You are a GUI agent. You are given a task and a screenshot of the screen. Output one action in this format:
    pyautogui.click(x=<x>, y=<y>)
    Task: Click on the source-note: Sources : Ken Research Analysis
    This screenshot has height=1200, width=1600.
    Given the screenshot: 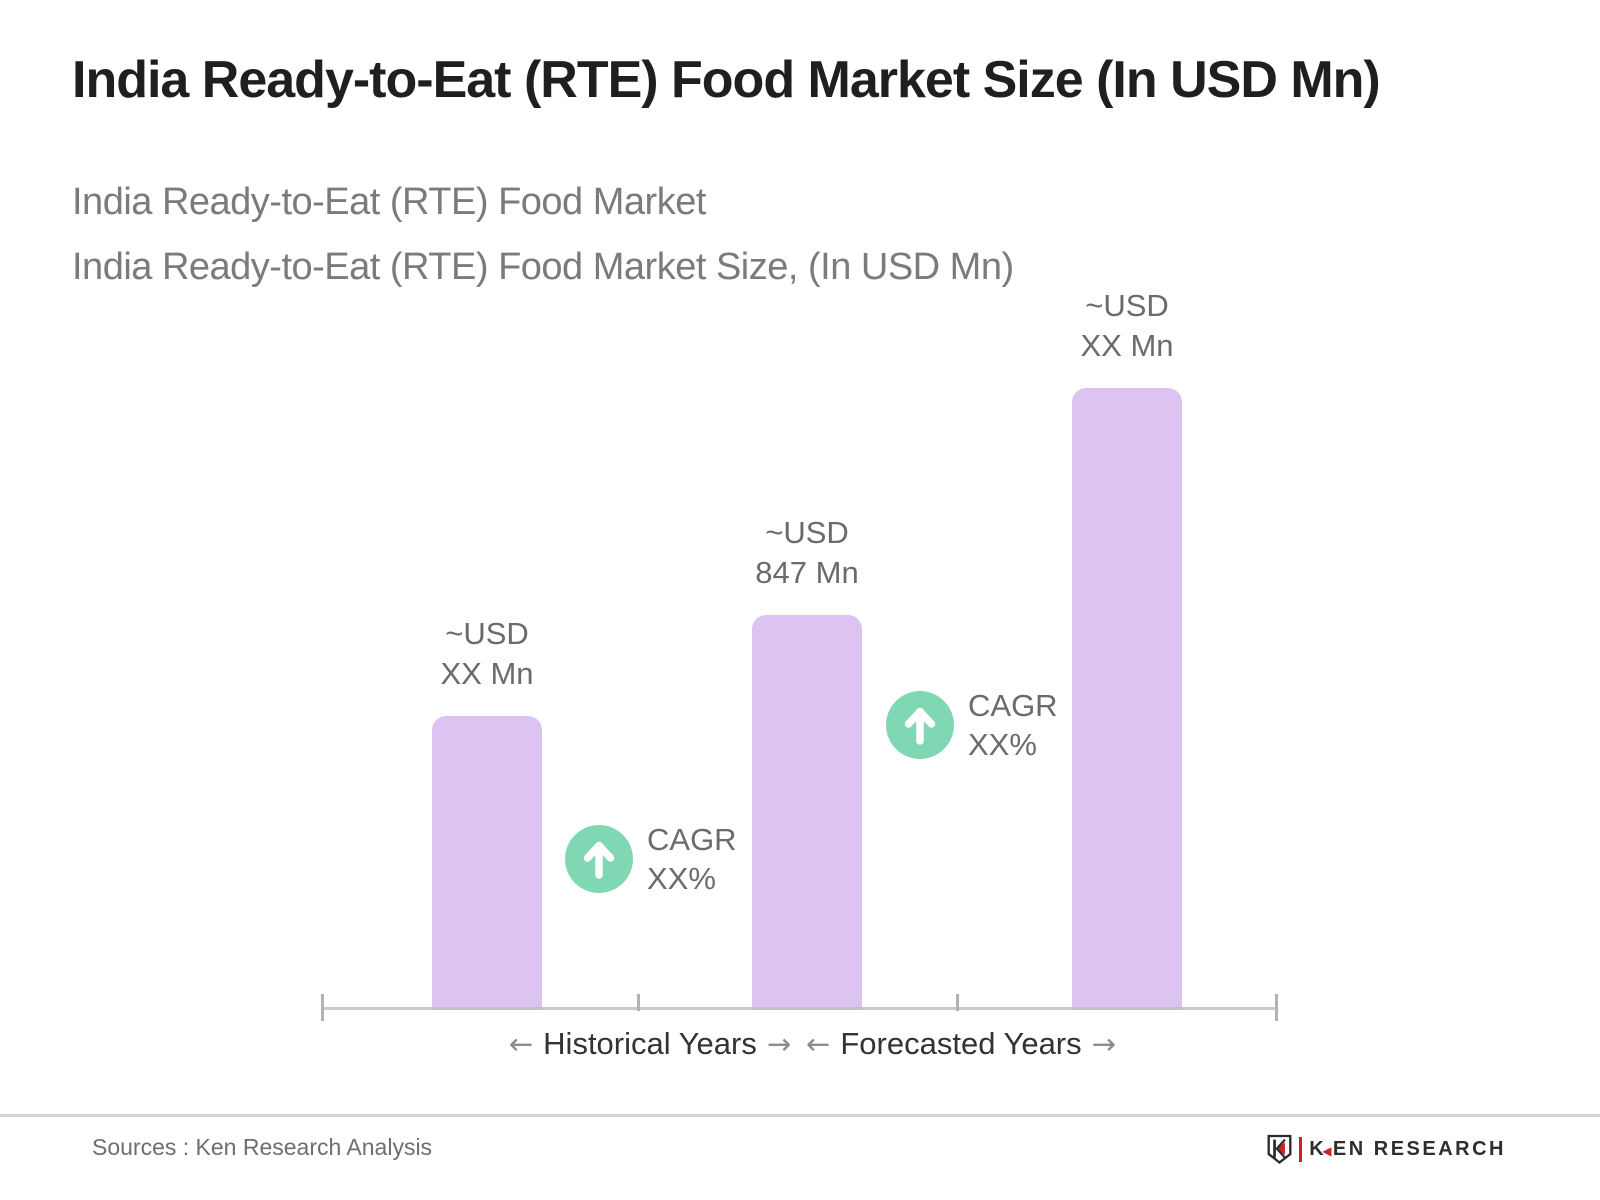 What is the action you would take?
    pyautogui.click(x=262, y=1147)
    